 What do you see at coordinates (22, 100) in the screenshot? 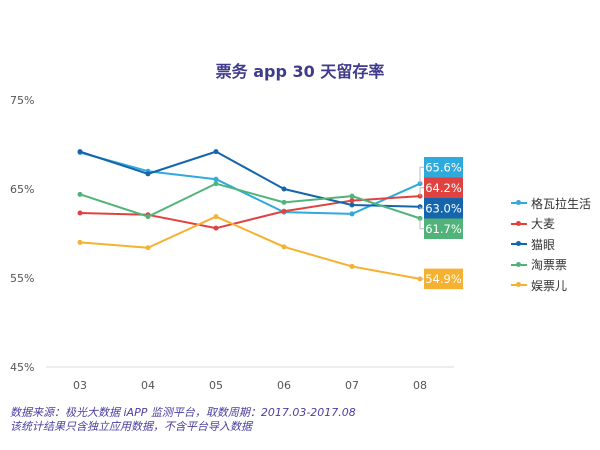
I see `y-tick-label: 75%` at bounding box center [22, 100].